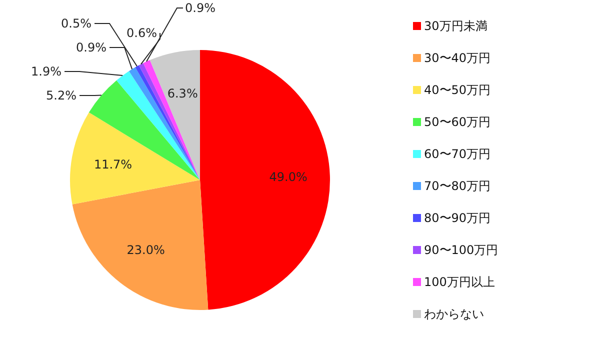 The width and height of the screenshot is (598, 350). What do you see at coordinates (457, 218) in the screenshot?
I see `legend-label: 80〜90万円` at bounding box center [457, 218].